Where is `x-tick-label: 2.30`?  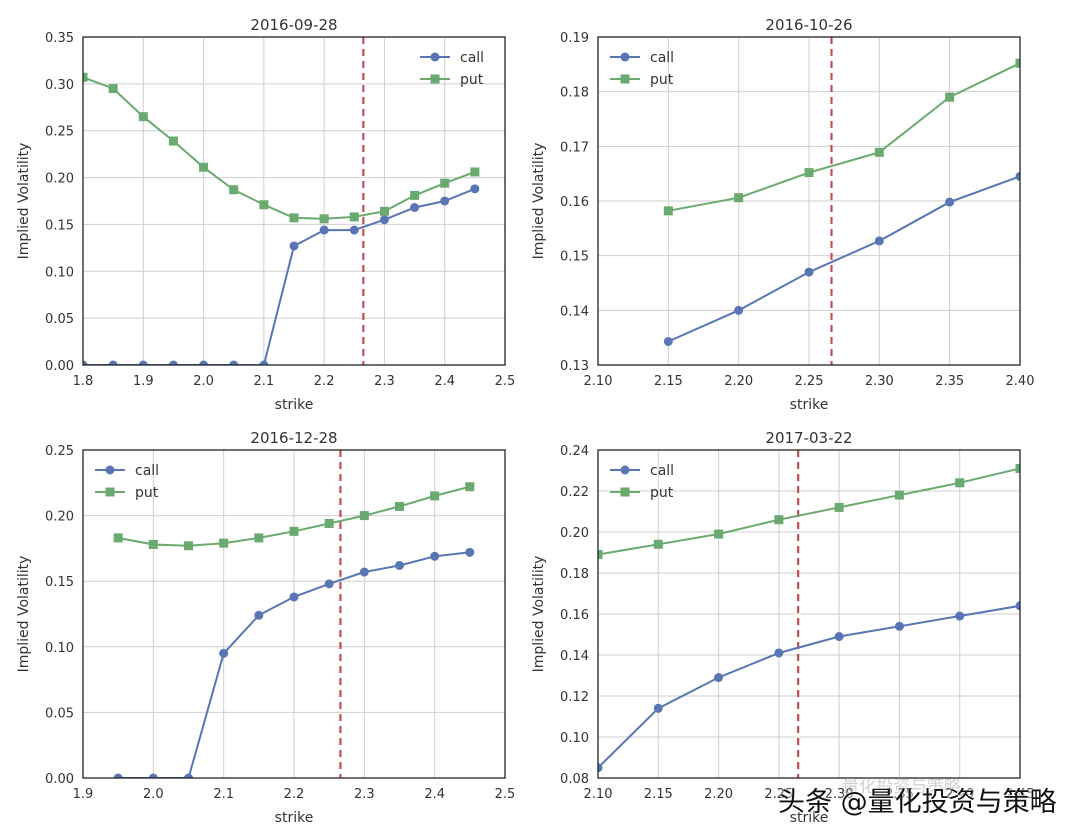 x-tick-label: 2.30 is located at coordinates (879, 381).